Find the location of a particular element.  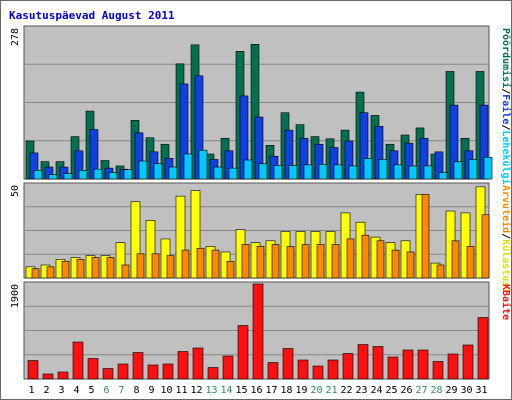

x-tick-label: 21 is located at coordinates (331, 390).